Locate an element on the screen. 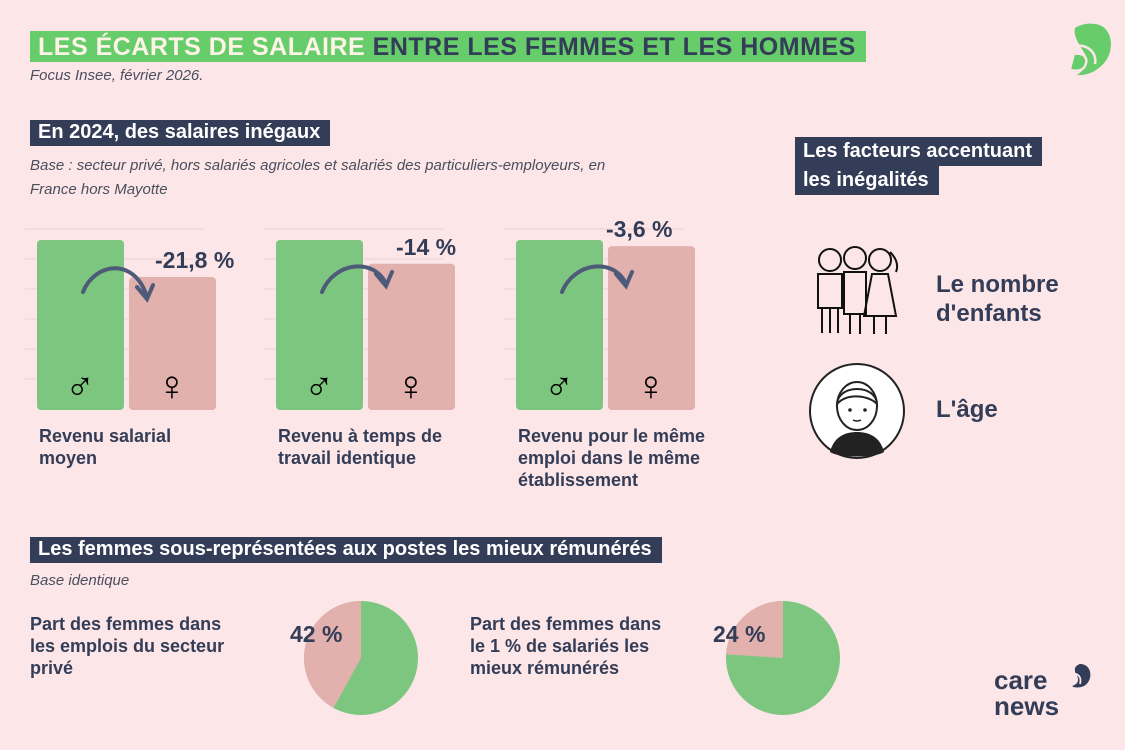 The height and width of the screenshot is (750, 1125). caption-line: privé is located at coordinates (52, 668).